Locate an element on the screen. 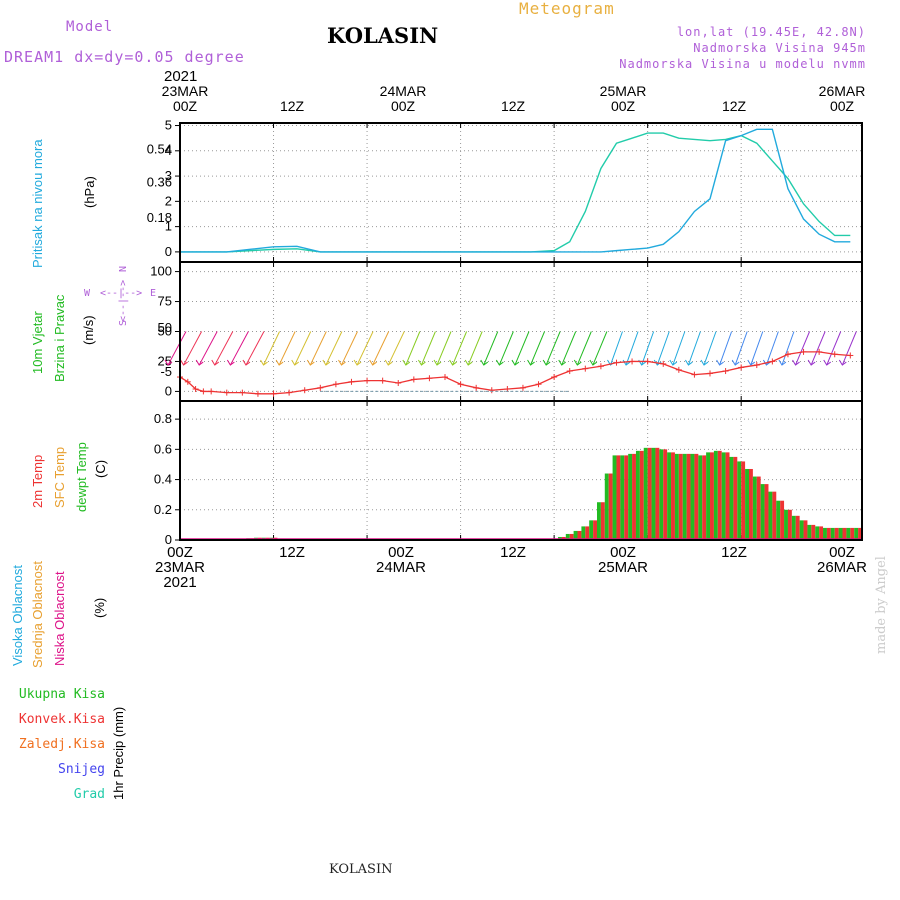  y-tick-label: 1 is located at coordinates (168, 226).